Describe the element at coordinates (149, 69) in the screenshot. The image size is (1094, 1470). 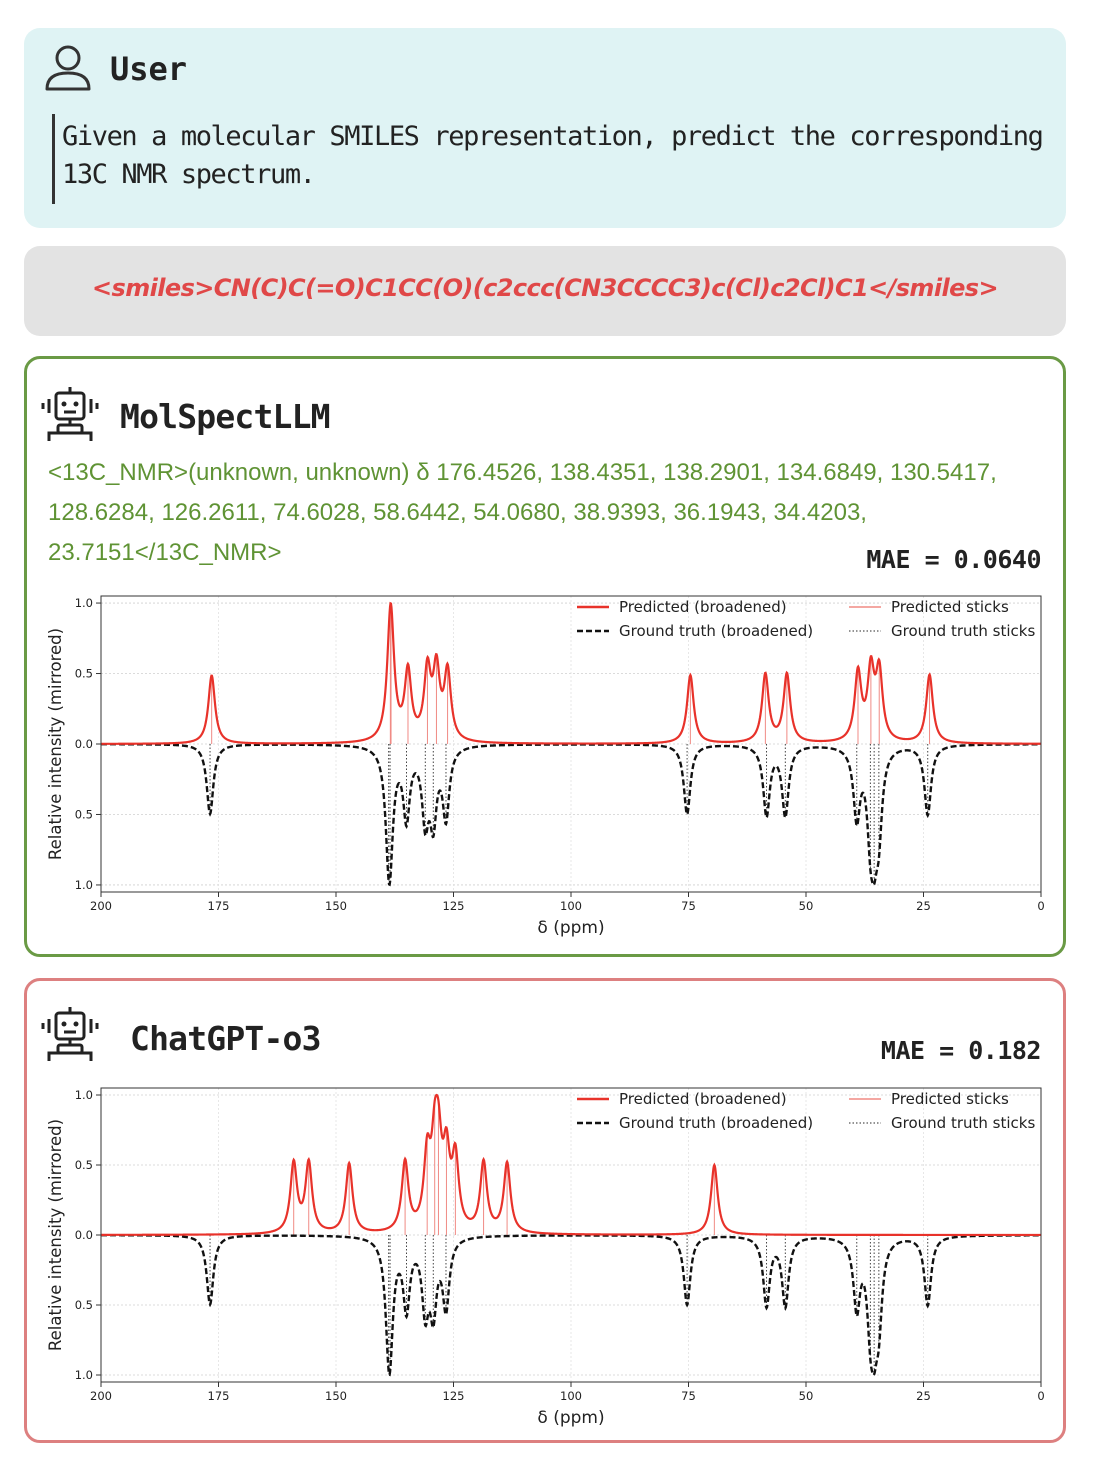
I see `user-title: User` at that location.